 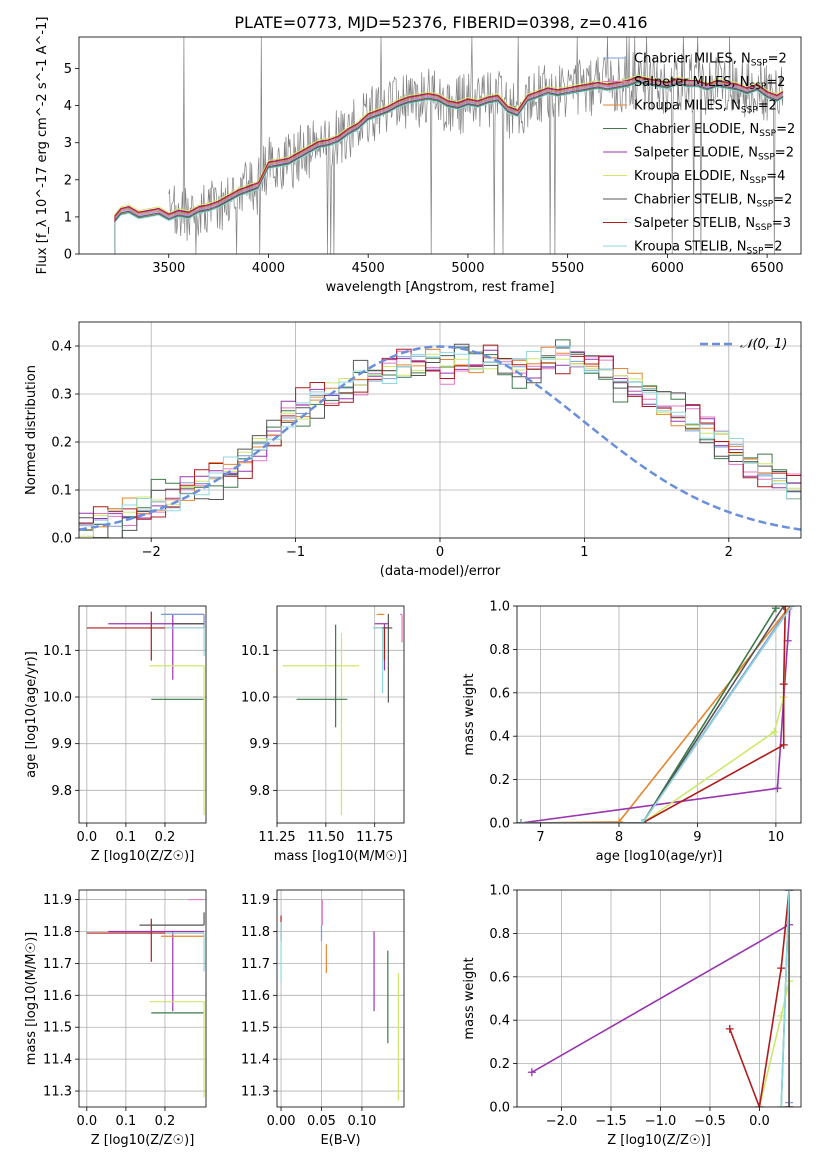 I want to click on model-spectrum-kroupa-stelib, so click(x=449, y=168).